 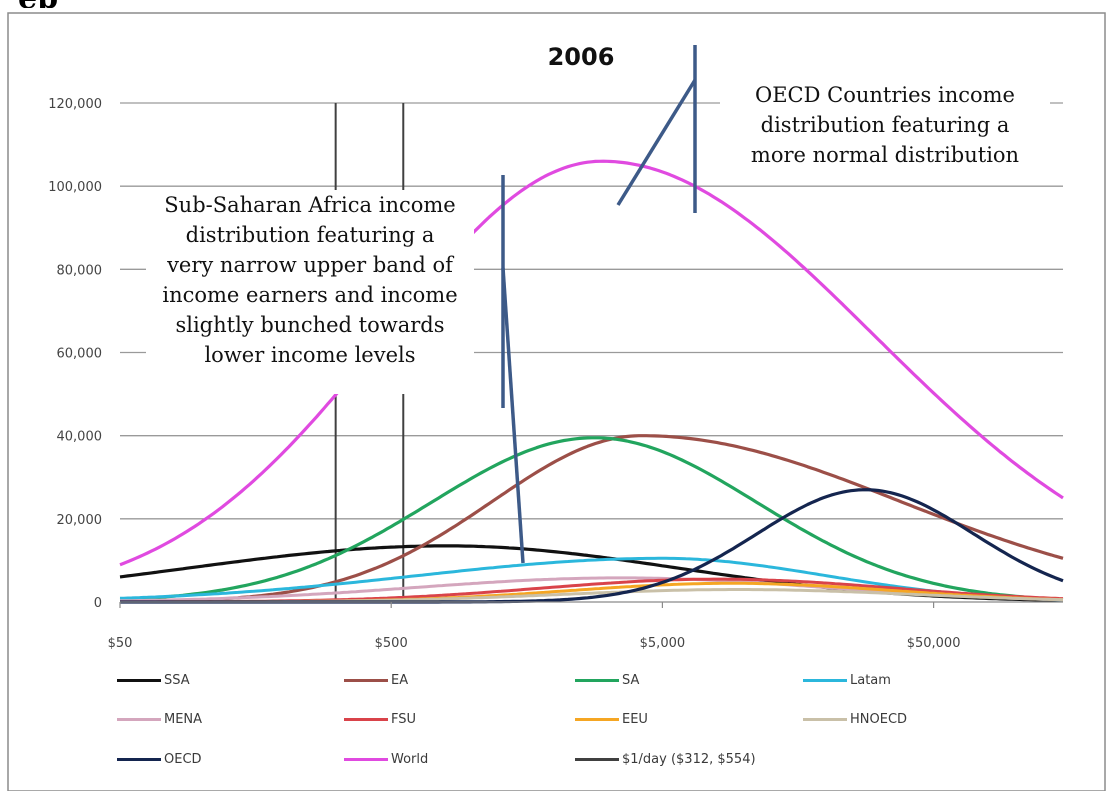 What do you see at coordinates (80, 520) in the screenshot?
I see `y-tick-label: 20,000` at bounding box center [80, 520].